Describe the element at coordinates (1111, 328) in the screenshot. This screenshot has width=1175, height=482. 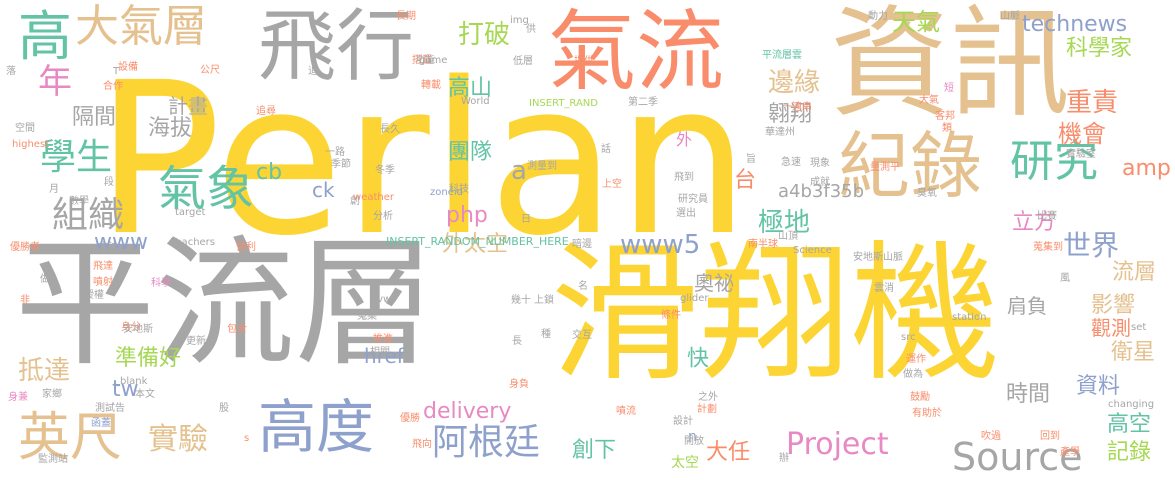
I see `word-53: 觀測` at that location.